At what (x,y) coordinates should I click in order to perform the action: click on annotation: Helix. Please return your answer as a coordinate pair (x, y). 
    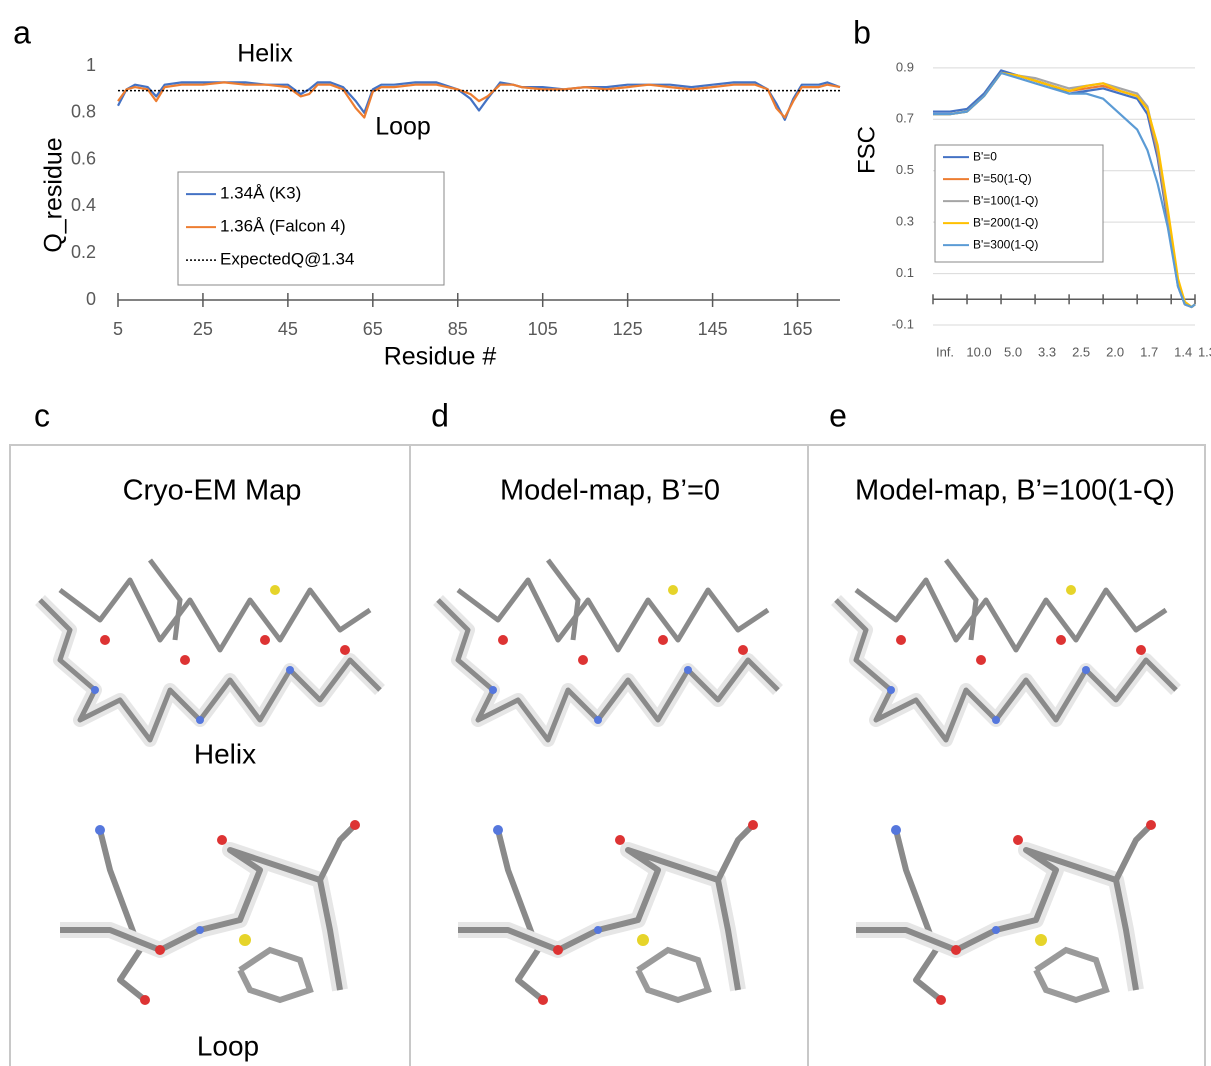
    Looking at the image, I should click on (265, 54).